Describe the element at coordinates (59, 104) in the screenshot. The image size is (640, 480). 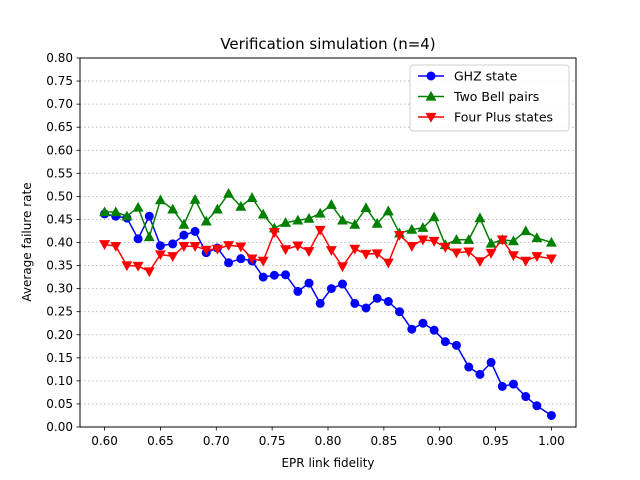
I see `y-tick-label: 0.70` at that location.